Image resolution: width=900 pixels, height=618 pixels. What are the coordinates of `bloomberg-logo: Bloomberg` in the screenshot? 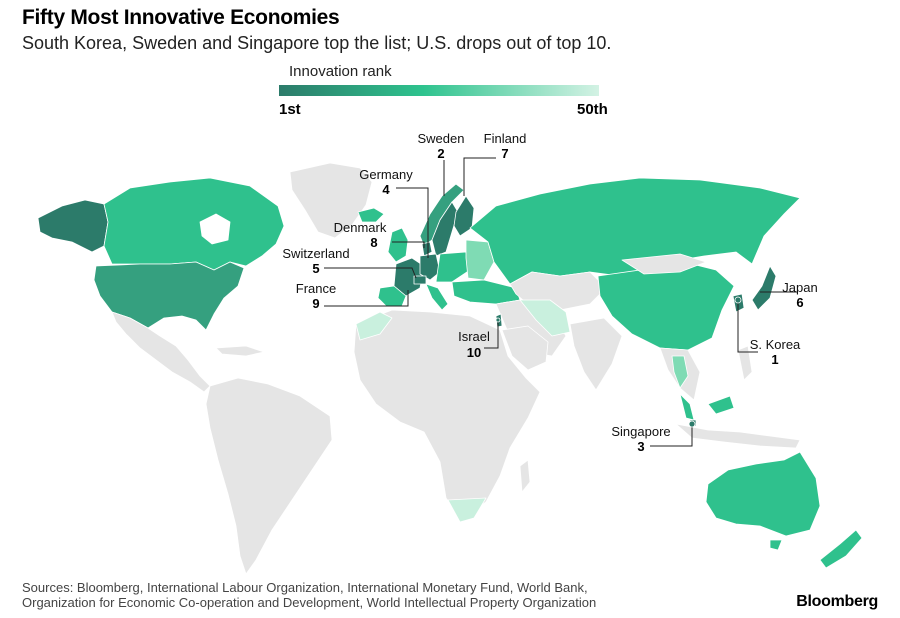 It's located at (837, 601).